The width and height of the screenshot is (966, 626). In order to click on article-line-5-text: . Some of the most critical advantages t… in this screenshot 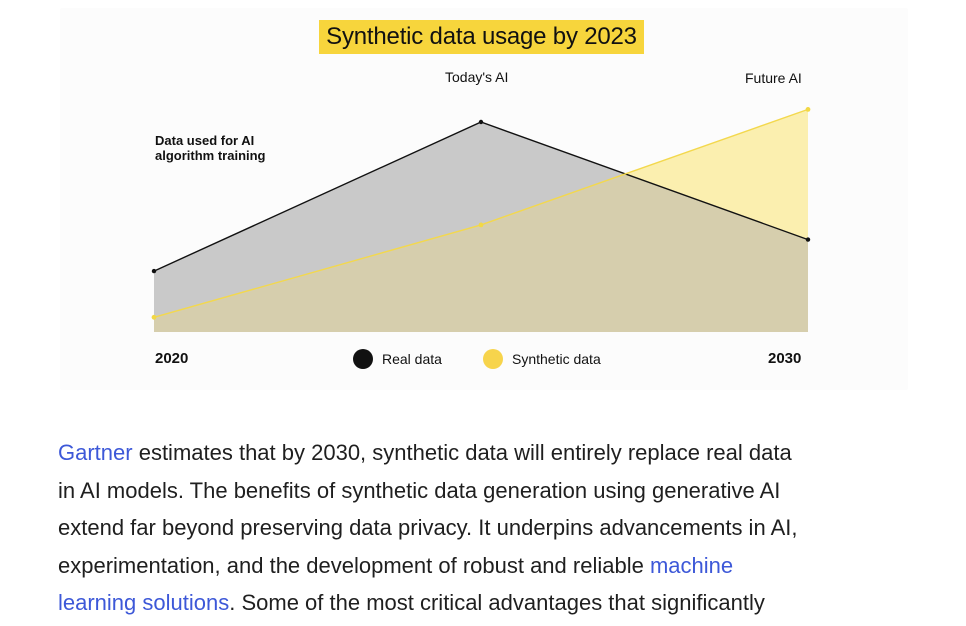, I will do `click(497, 602)`.